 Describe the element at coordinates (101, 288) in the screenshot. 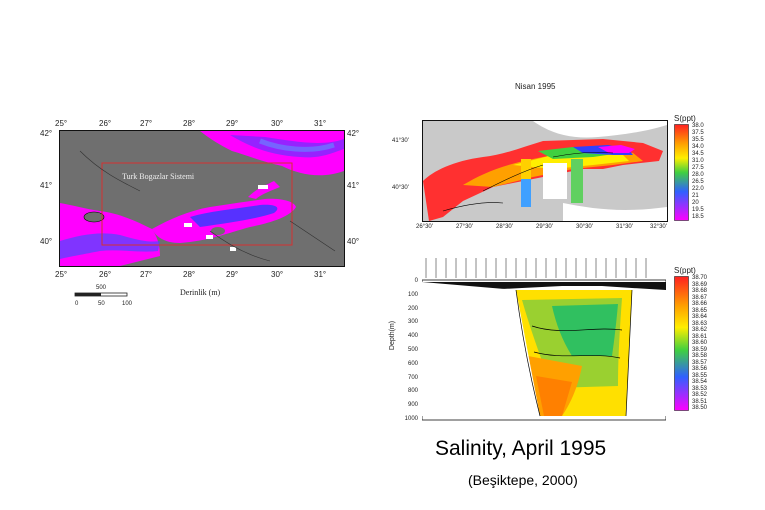

I see `scale-top-label: 500` at that location.